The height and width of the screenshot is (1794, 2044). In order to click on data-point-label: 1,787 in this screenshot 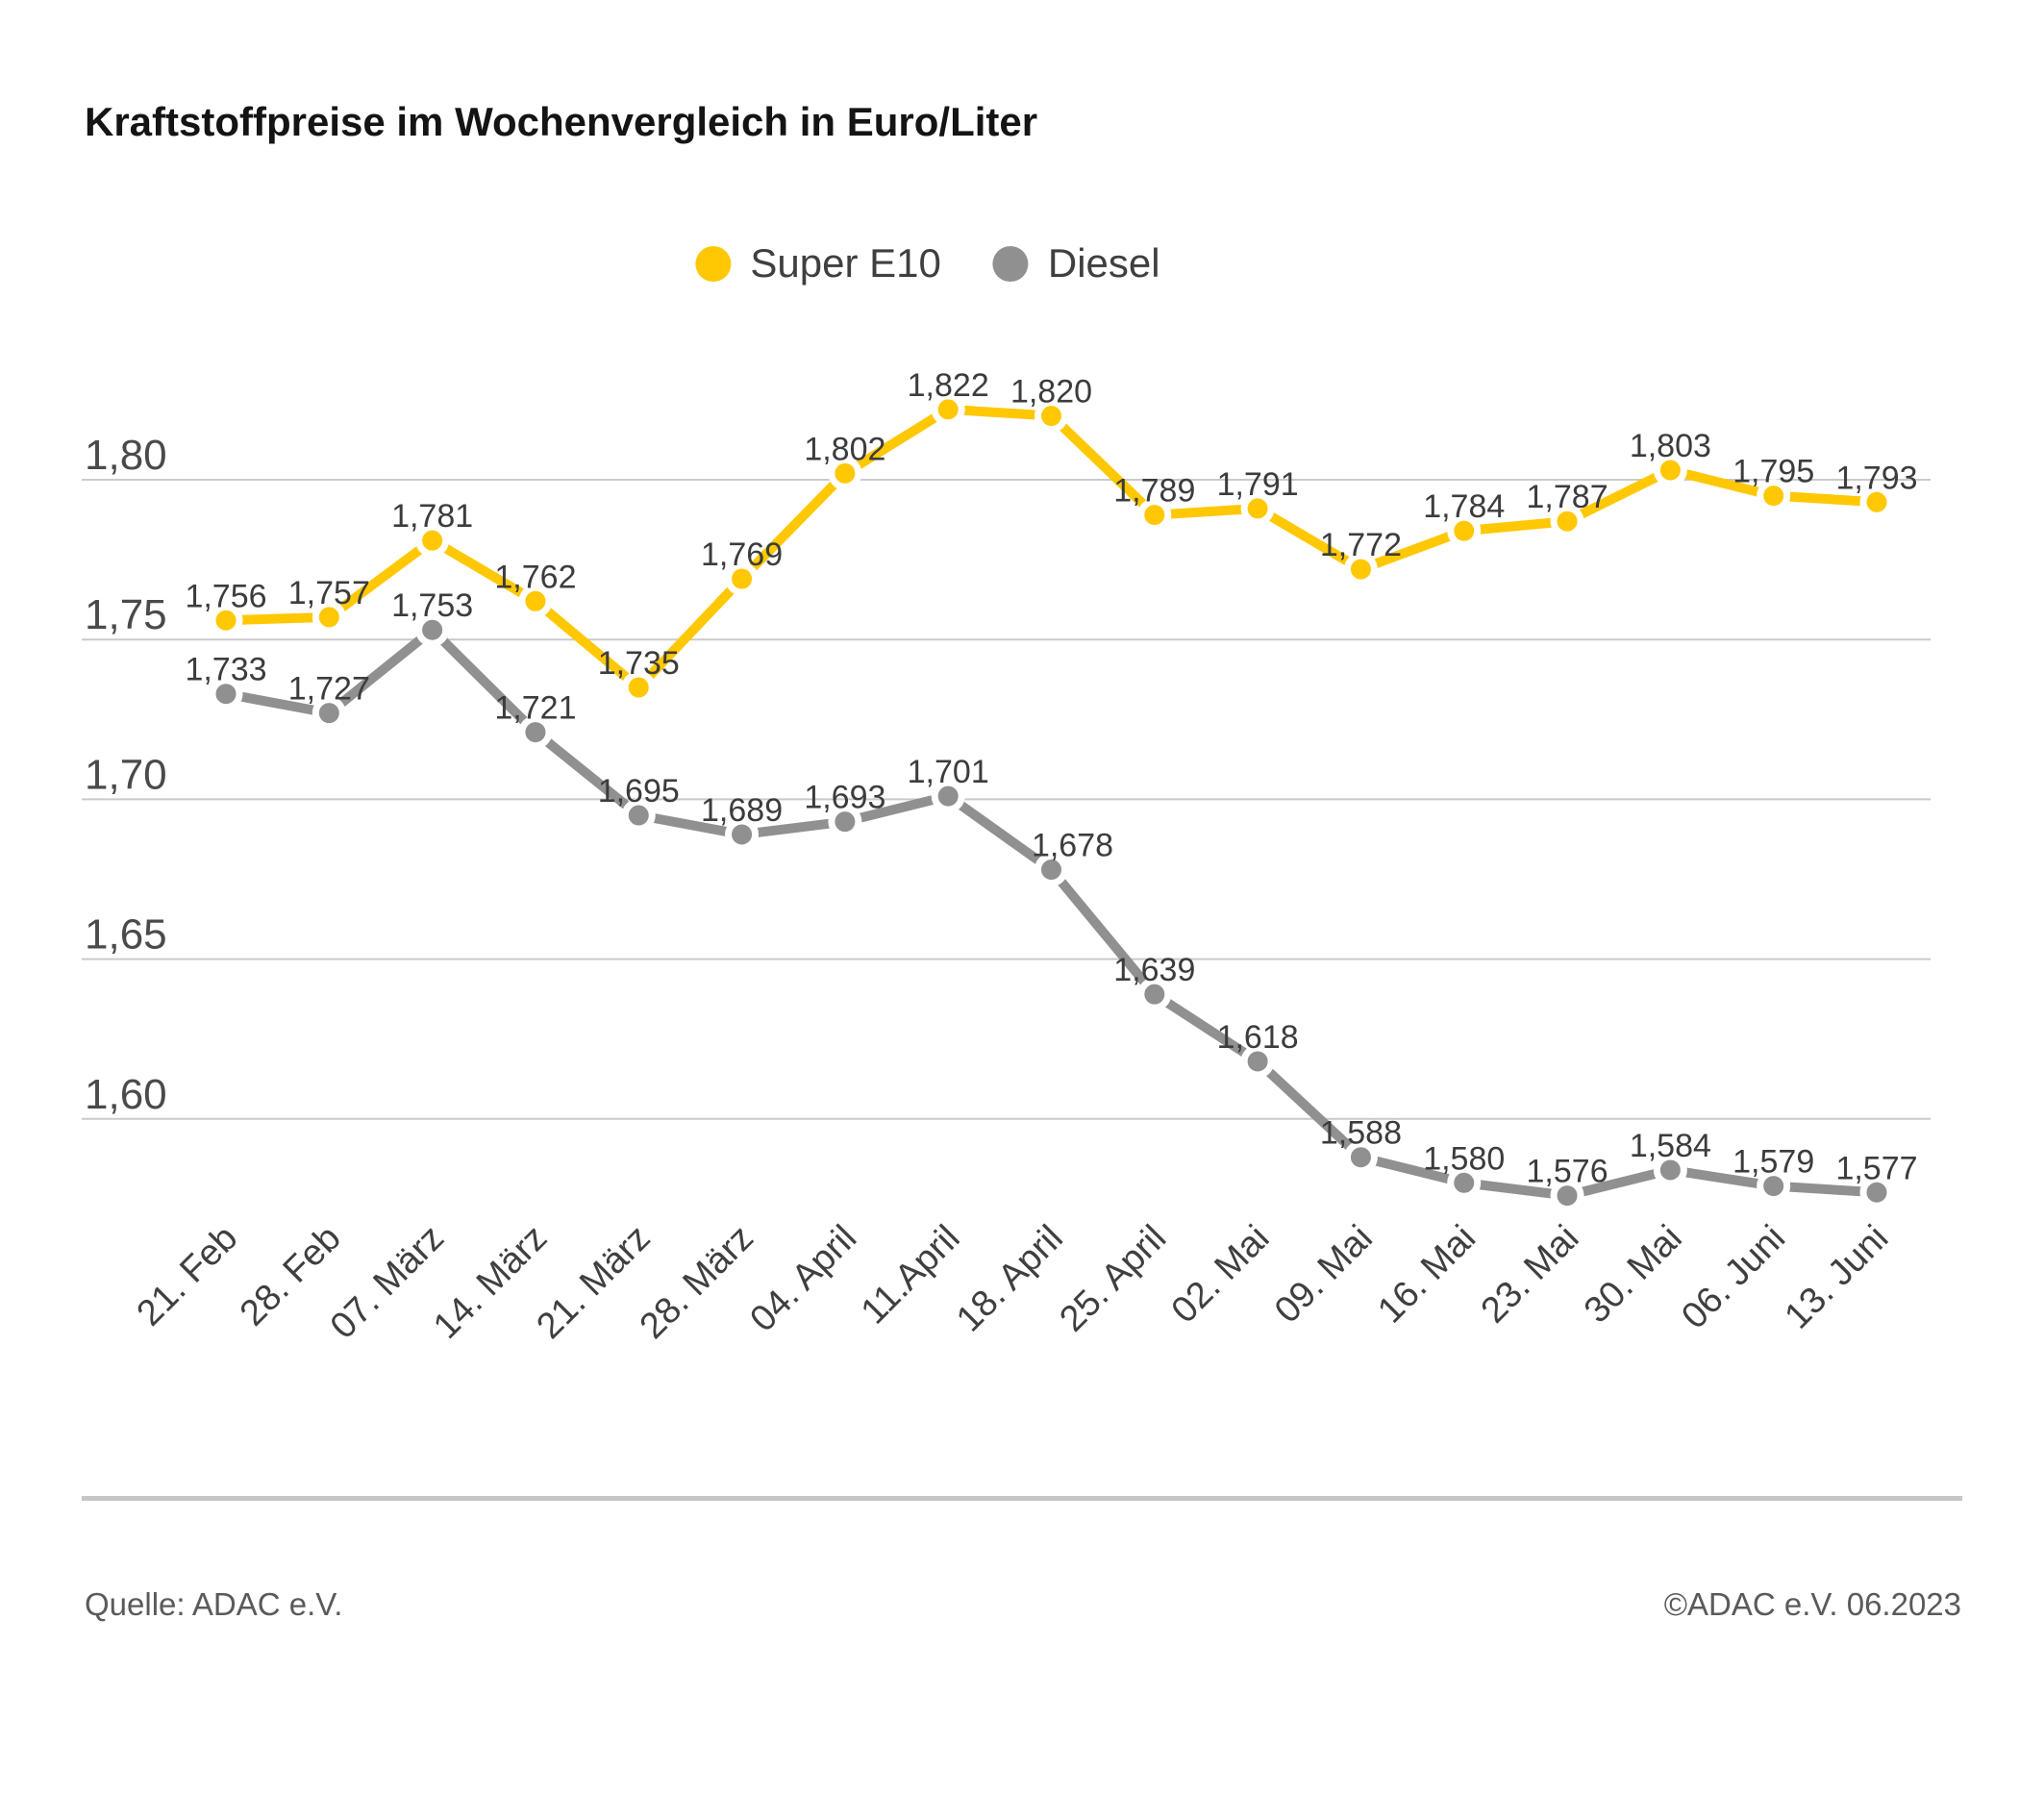, I will do `click(1567, 497)`.